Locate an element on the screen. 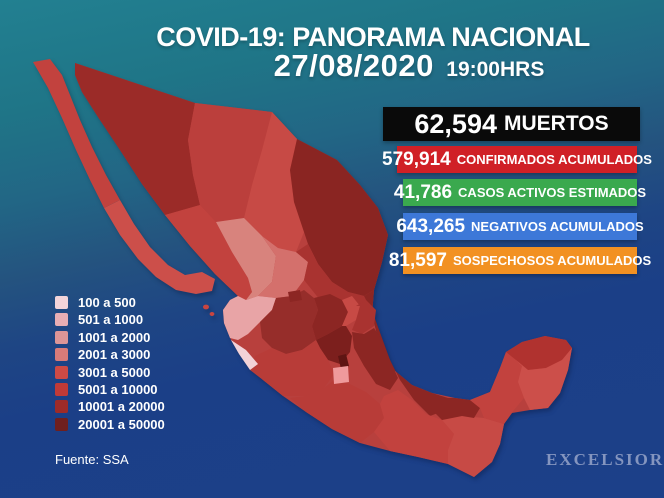  state-estado-de-mexico is located at coordinates (334, 345).